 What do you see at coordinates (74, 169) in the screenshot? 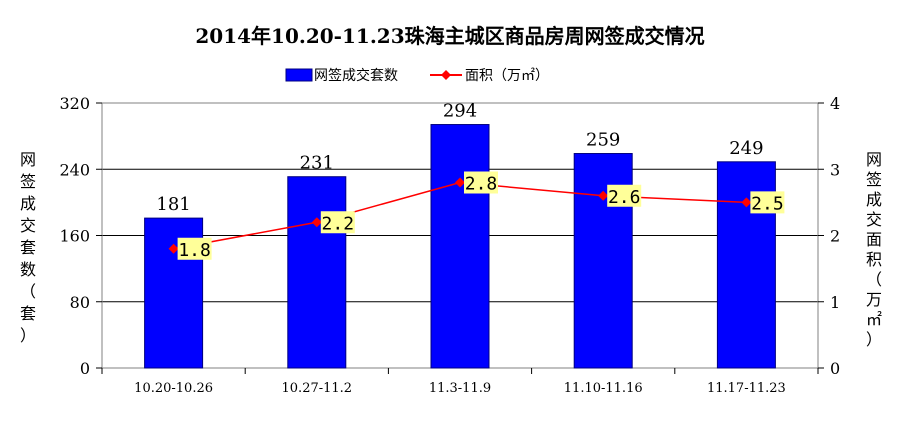
I see `y-left-tick-label-3: 240` at bounding box center [74, 169].